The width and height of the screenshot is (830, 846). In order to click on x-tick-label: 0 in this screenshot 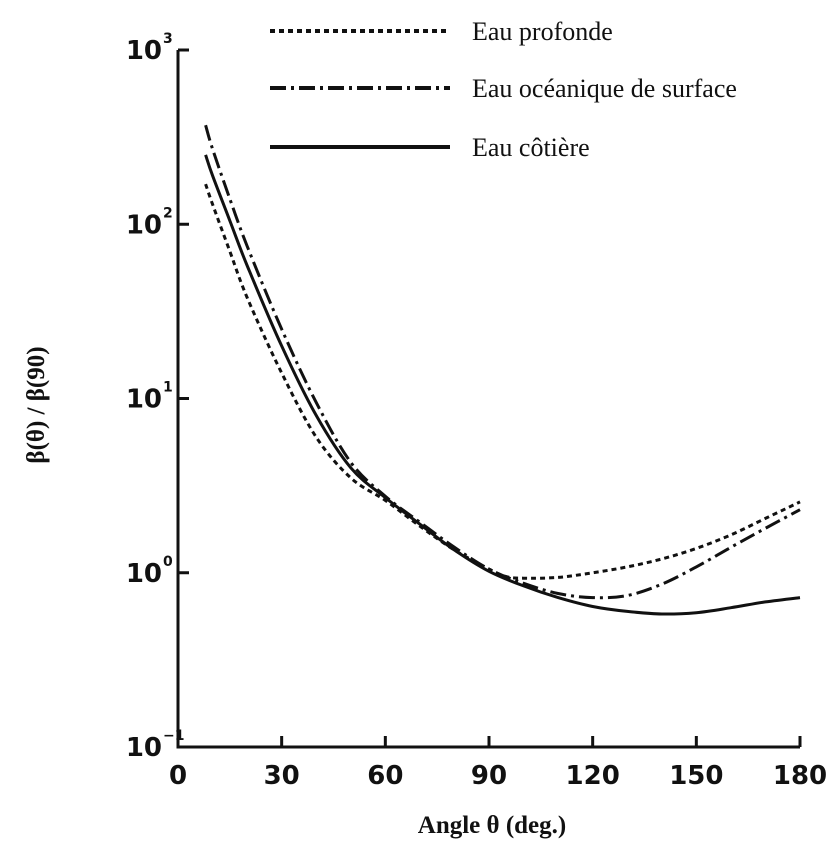, I will do `click(178, 776)`.